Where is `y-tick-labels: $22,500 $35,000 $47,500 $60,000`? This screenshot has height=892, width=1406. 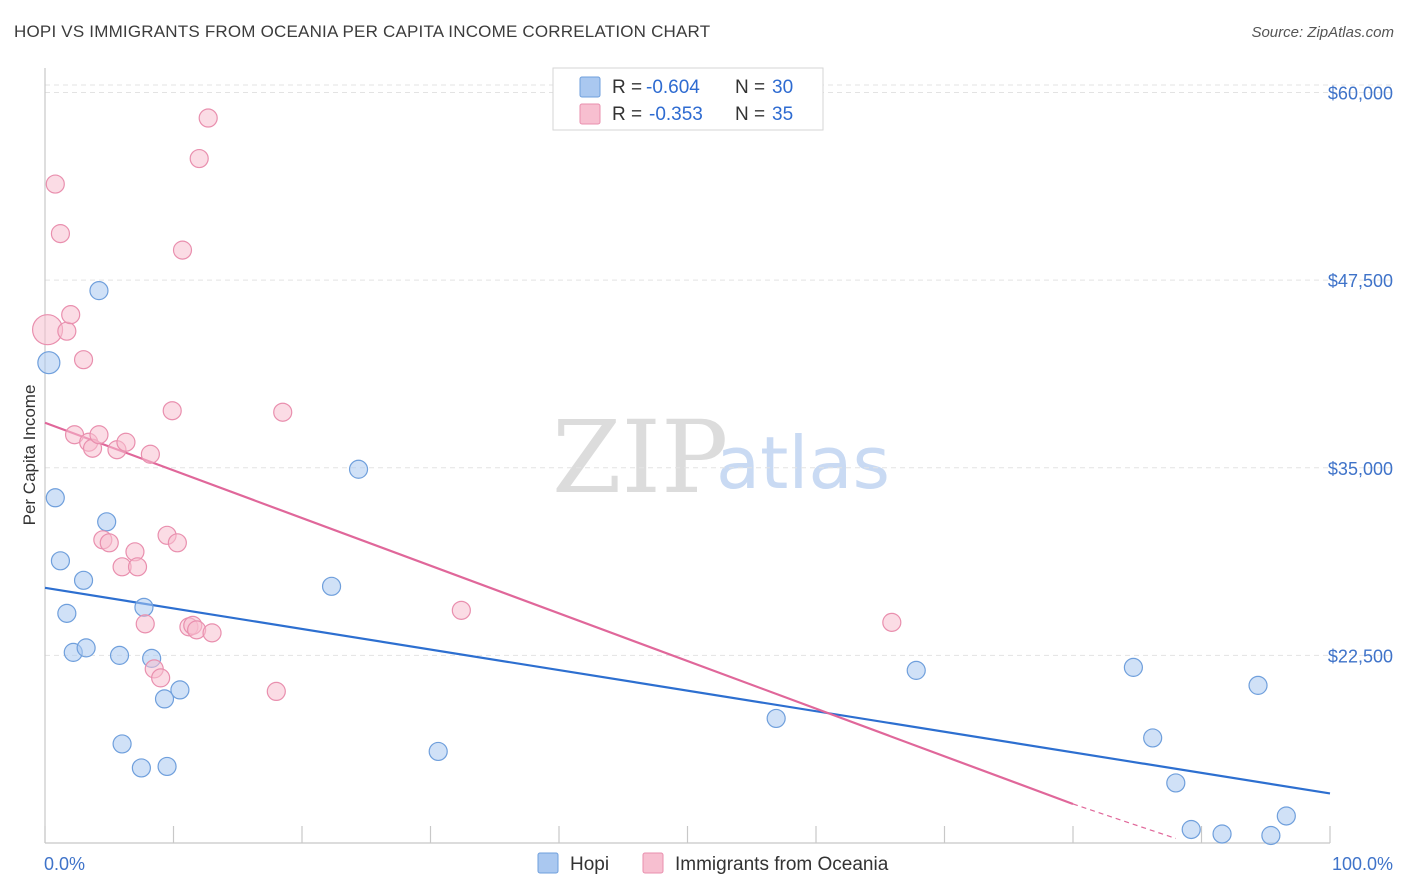 y-tick-labels: $22,500 $35,000 $47,500 $60,000 is located at coordinates (1360, 375).